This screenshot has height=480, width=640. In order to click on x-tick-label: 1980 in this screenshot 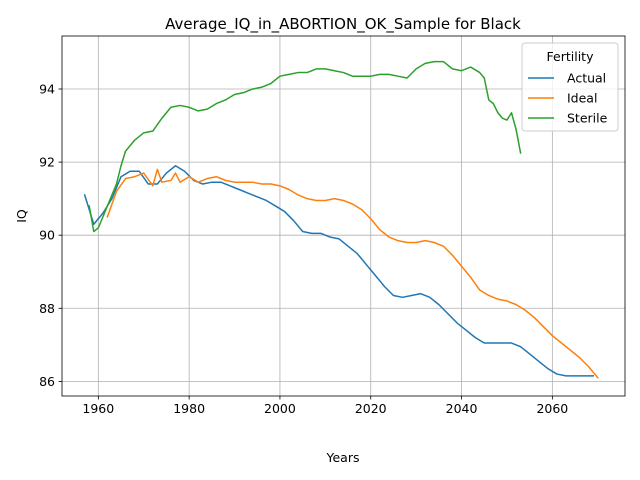, I will do `click(189, 408)`.